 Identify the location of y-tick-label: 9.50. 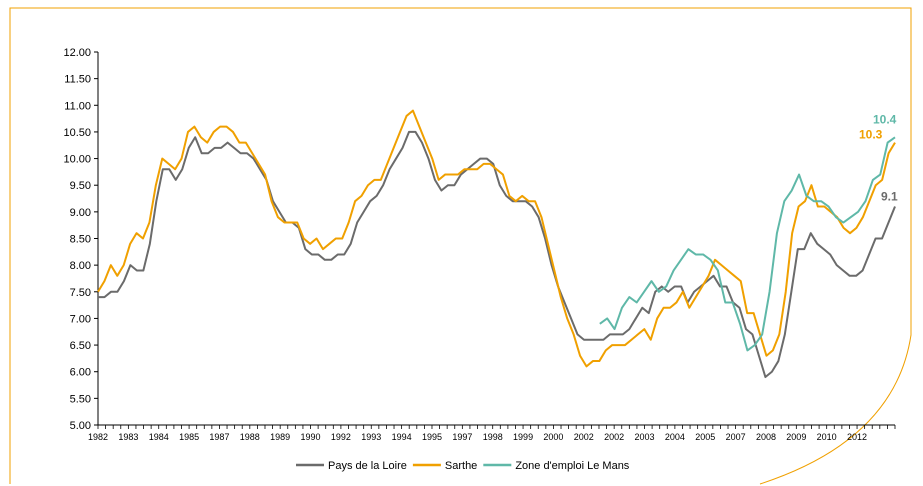
(80, 186).